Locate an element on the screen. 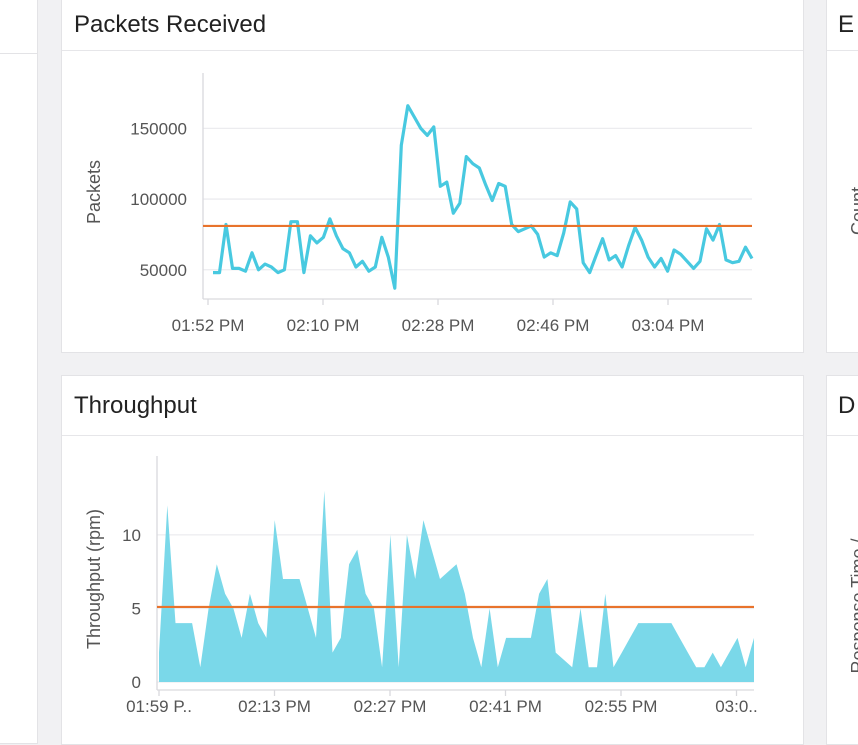 This screenshot has height=745, width=858. right-top-chart-stub: Count is located at coordinates (853, 211).